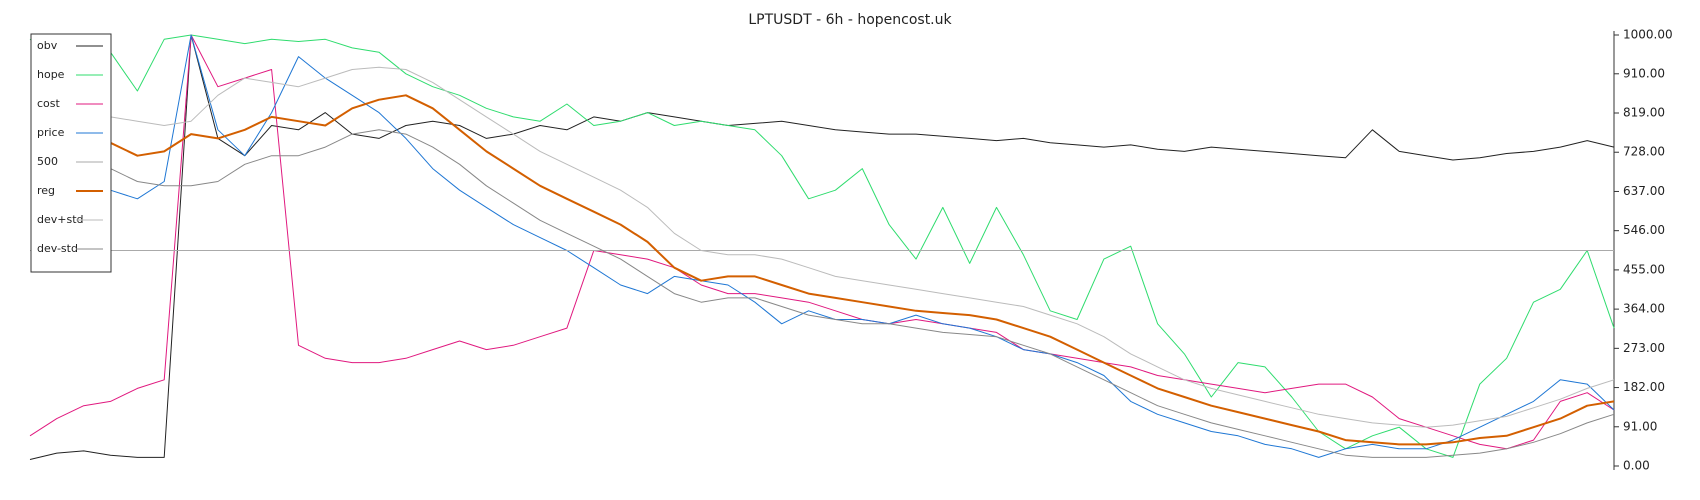 This screenshot has width=1700, height=500. Describe the element at coordinates (1644, 191) in the screenshot. I see `y-tick-label: 637.00` at that location.